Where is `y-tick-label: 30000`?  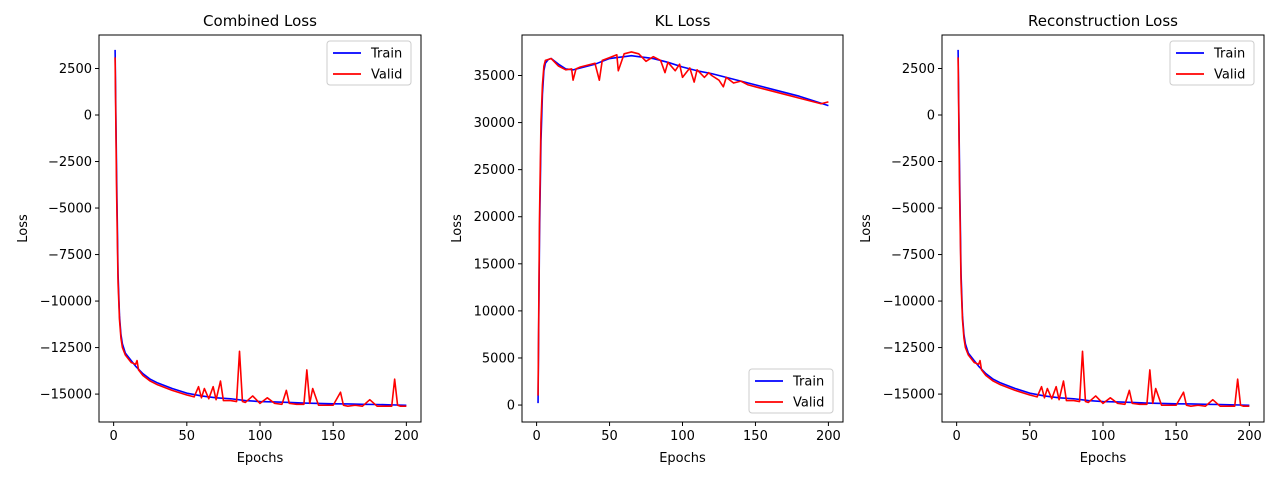 y-tick-label: 30000 is located at coordinates (494, 123).